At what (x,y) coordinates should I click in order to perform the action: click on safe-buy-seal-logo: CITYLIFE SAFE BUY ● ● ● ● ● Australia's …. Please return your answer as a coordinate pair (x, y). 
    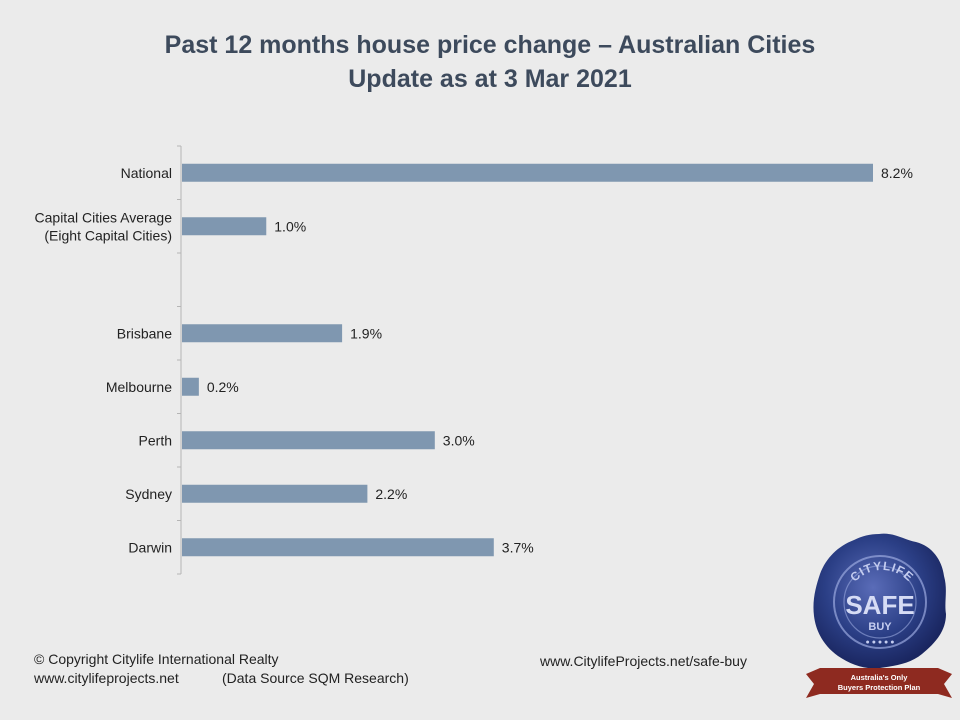
    Looking at the image, I should click on (879, 615).